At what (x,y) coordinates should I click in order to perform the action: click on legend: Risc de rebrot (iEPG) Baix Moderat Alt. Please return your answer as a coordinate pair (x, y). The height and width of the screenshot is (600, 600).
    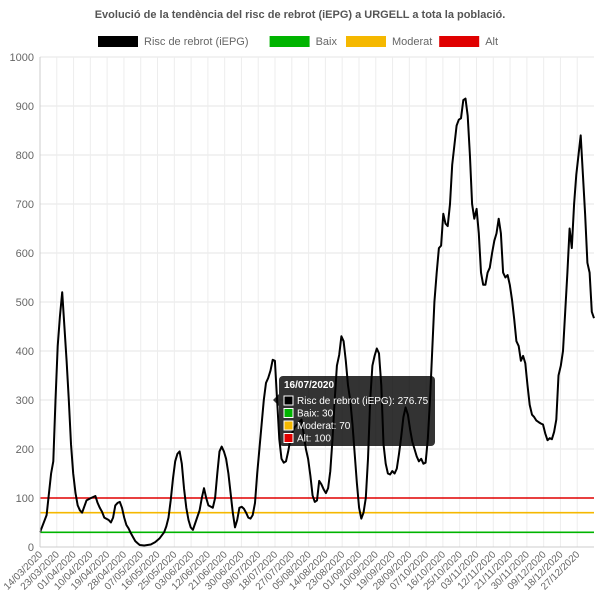
    Looking at the image, I should click on (298, 42).